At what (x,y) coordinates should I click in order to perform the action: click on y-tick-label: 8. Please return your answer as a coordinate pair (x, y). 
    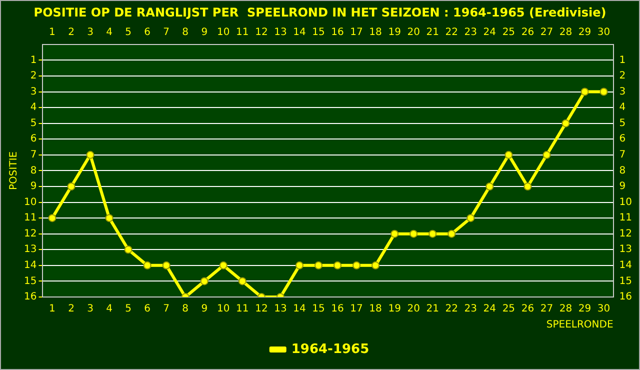
    Looking at the image, I should click on (33, 170).